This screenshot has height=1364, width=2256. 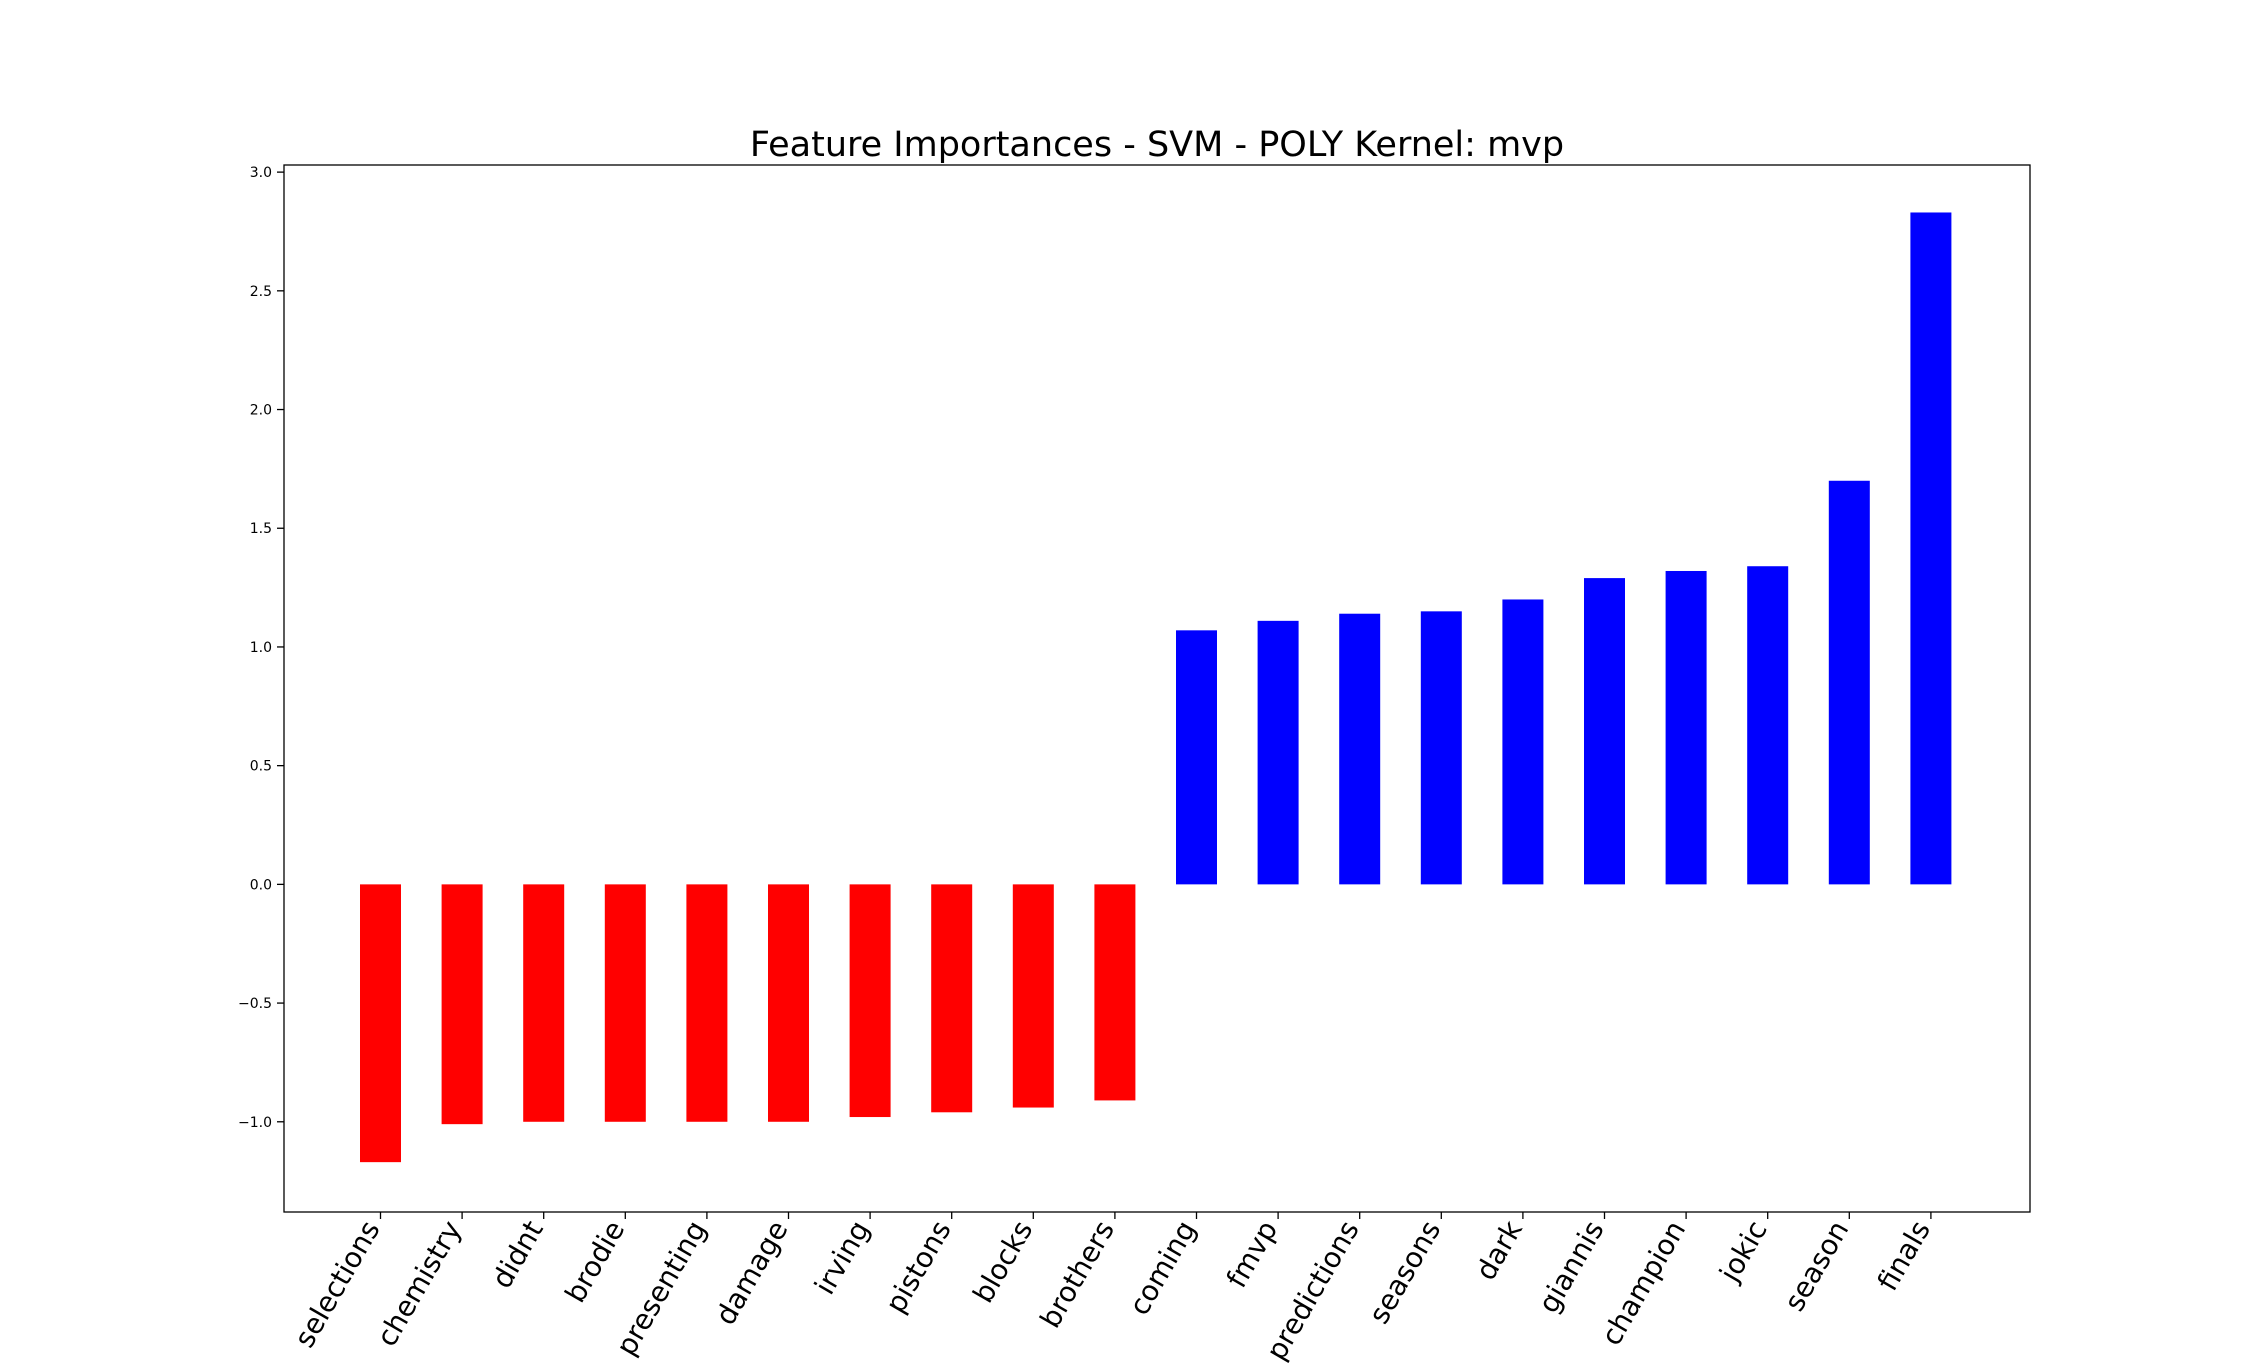 I want to click on x-tick-label-chemistry: chemistry, so click(x=419, y=1283).